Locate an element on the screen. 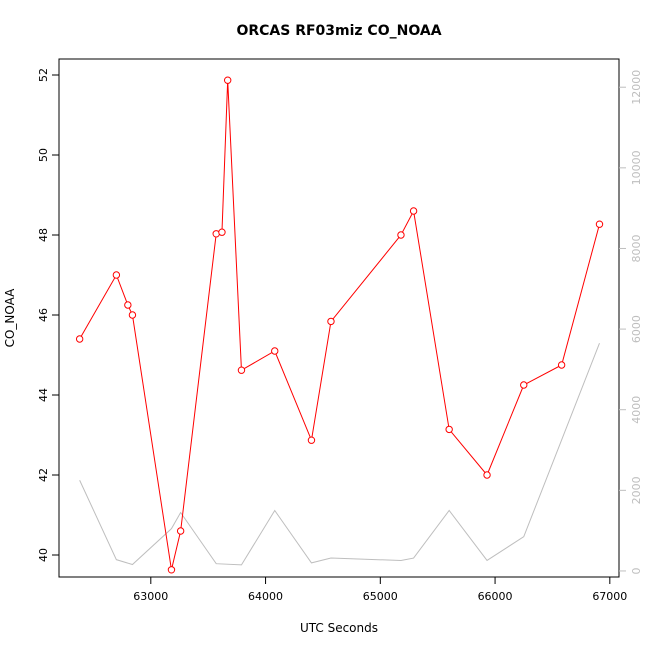 The height and width of the screenshot is (650, 650). y-tick-label: 44 is located at coordinates (43, 395).